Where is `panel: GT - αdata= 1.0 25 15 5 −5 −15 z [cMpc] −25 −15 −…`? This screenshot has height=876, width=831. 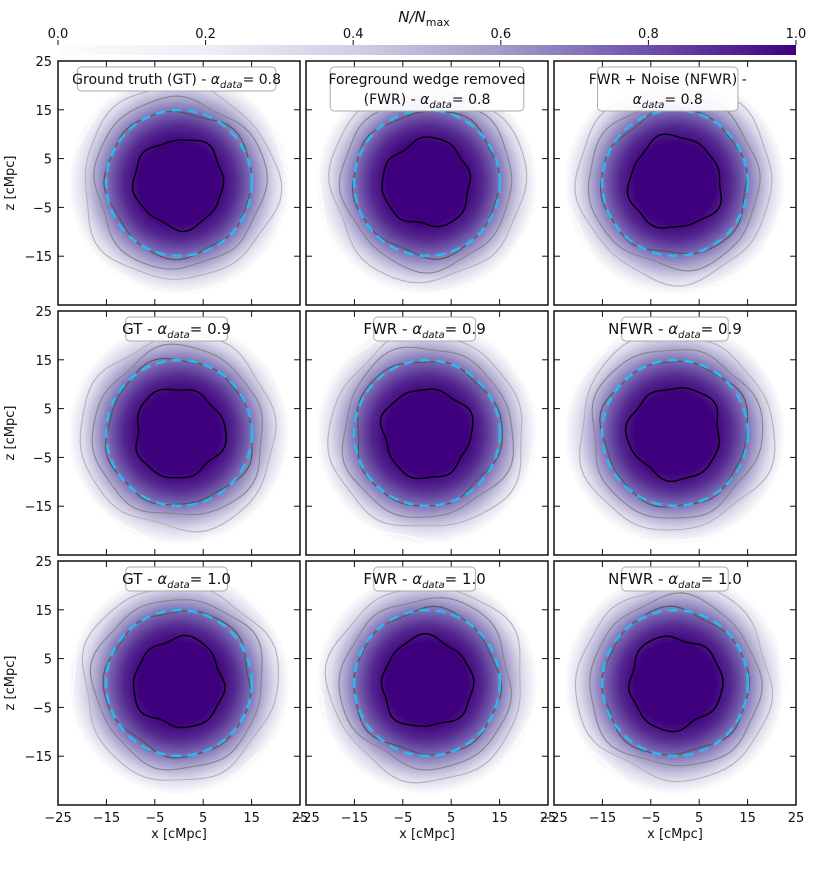
panel: GT - αdata= 1.0 25 15 5 −5 −15 z [cMpc] −25 −15 −… is located at coordinates (155, 698).